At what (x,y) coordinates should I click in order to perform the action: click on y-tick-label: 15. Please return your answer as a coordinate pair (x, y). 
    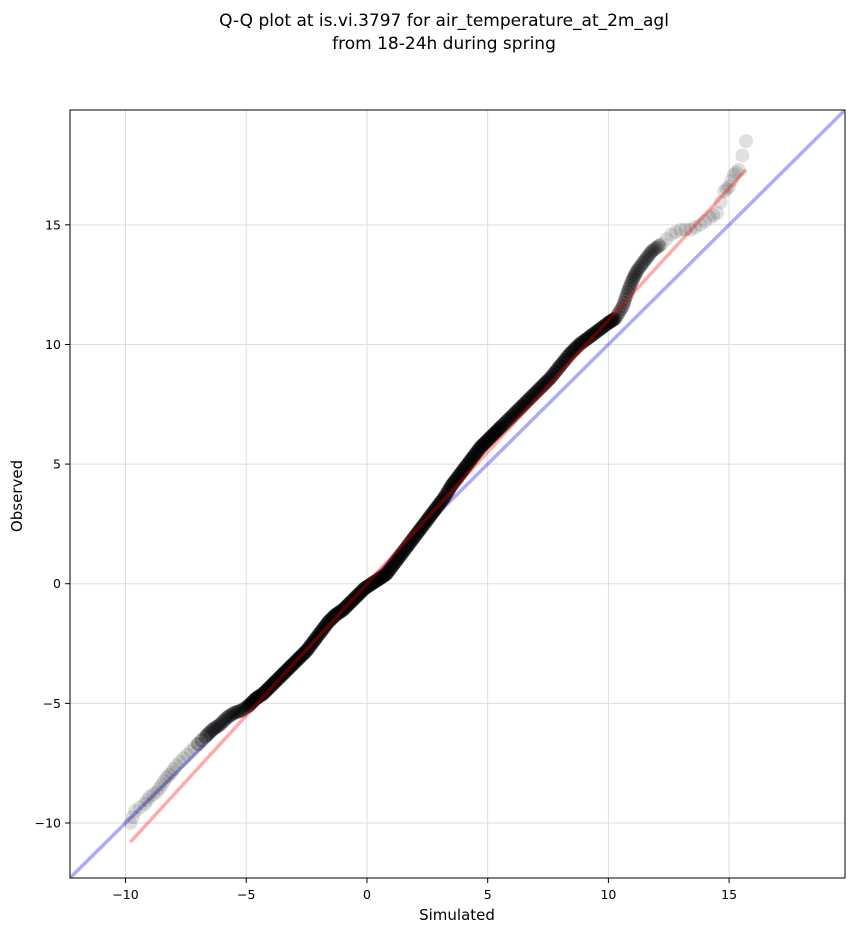
    Looking at the image, I should click on (53, 224).